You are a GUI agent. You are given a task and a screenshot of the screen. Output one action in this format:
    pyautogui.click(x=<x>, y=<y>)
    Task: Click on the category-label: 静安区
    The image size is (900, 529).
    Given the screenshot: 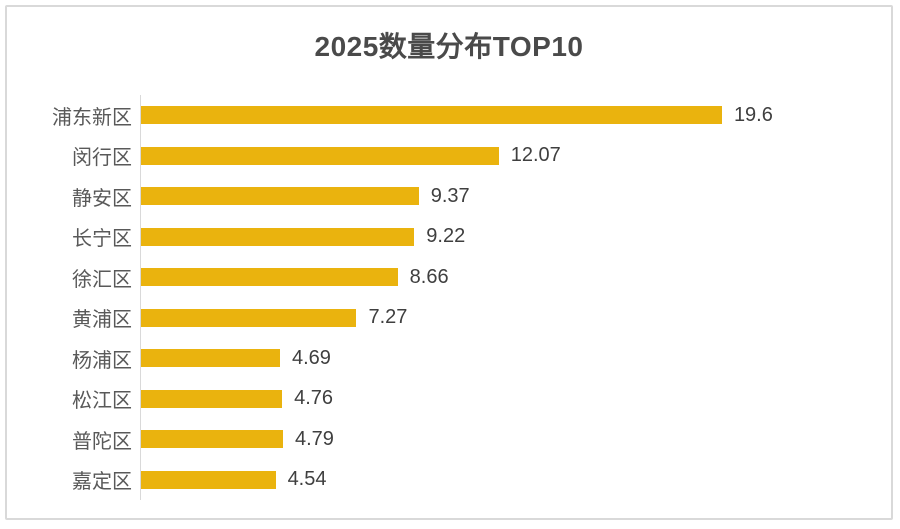 What is the action you would take?
    pyautogui.click(x=102, y=198)
    